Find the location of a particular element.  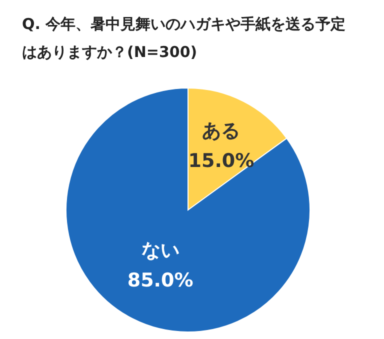

title: Q. 今年、暑中見舞いのハガキや手紙を送る予定はありますか？(N=300) is located at coordinates (184, 38).